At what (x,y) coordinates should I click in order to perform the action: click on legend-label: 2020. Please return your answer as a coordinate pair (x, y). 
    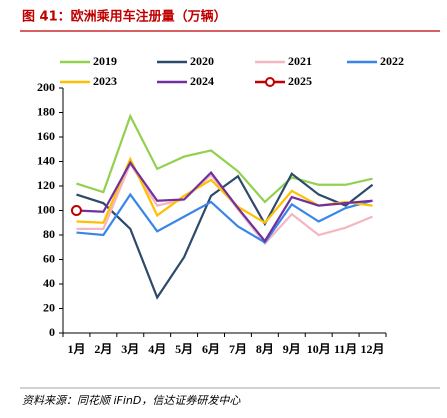
    Looking at the image, I should click on (202, 61).